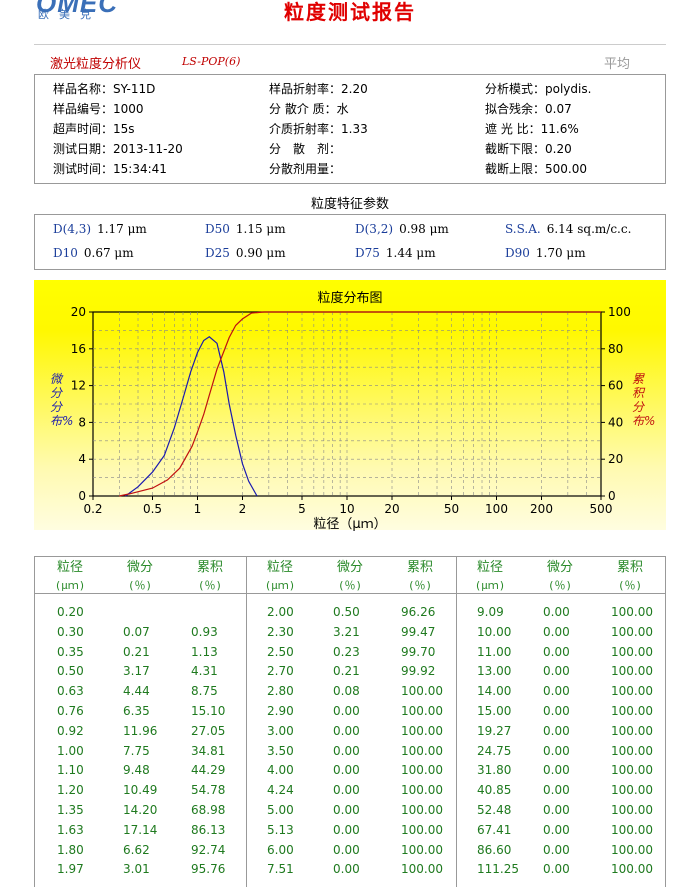 The width and height of the screenshot is (700, 887). What do you see at coordinates (208, 770) in the screenshot?
I see `cell-cum: 44.29` at bounding box center [208, 770].